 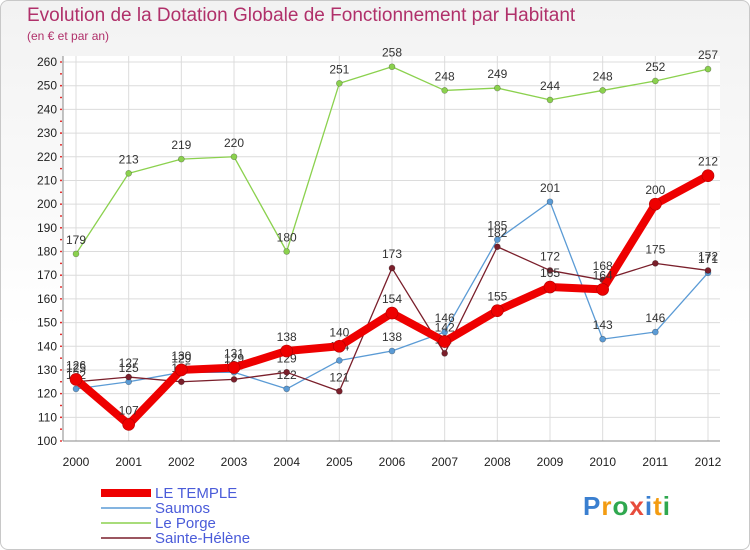 I want to click on y-tick-label: 140, so click(x=47, y=346).